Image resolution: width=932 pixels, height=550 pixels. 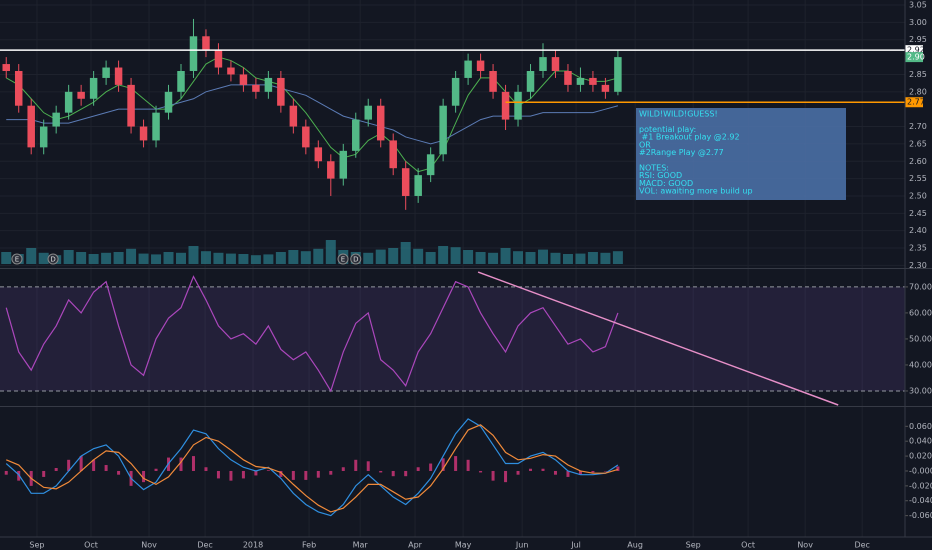 I want to click on price-label-box, so click(x=914, y=102).